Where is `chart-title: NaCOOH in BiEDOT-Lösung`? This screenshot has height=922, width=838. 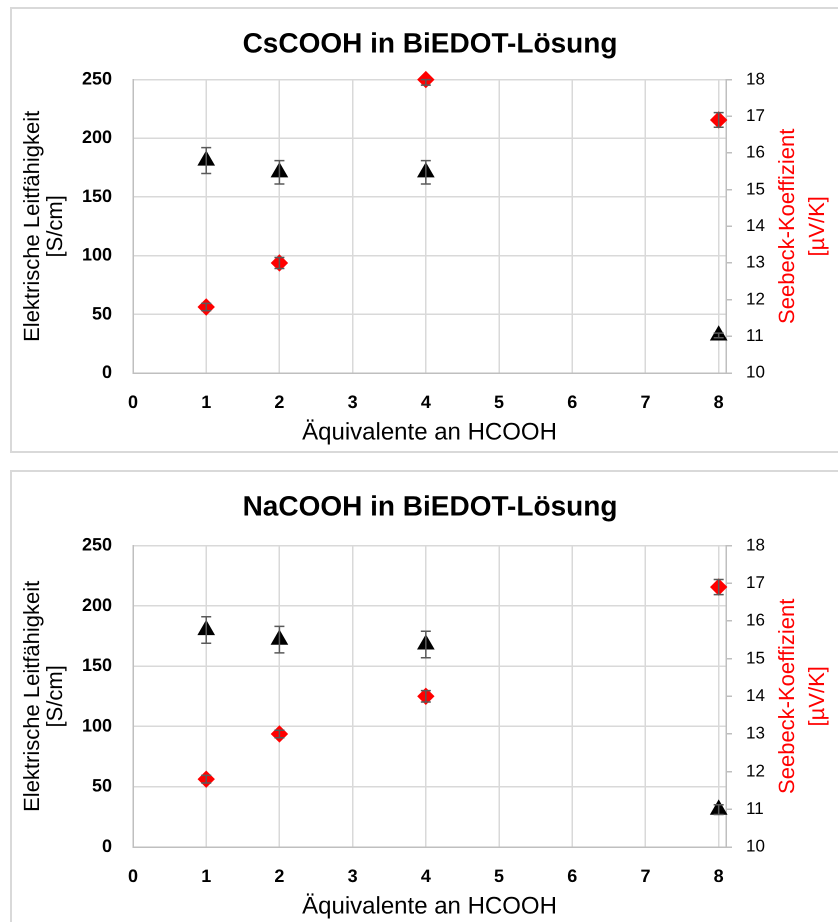
chart-title: NaCOOH in BiEDOT-Lösung is located at coordinates (430, 506).